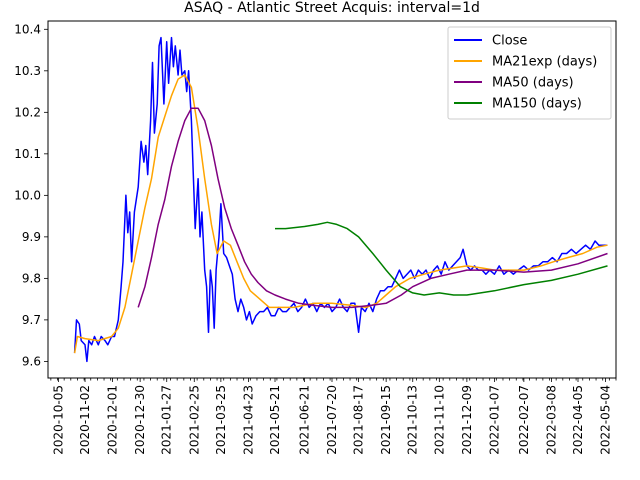  What do you see at coordinates (27, 154) in the screenshot?
I see `y-tick-label: 10.1` at bounding box center [27, 154].